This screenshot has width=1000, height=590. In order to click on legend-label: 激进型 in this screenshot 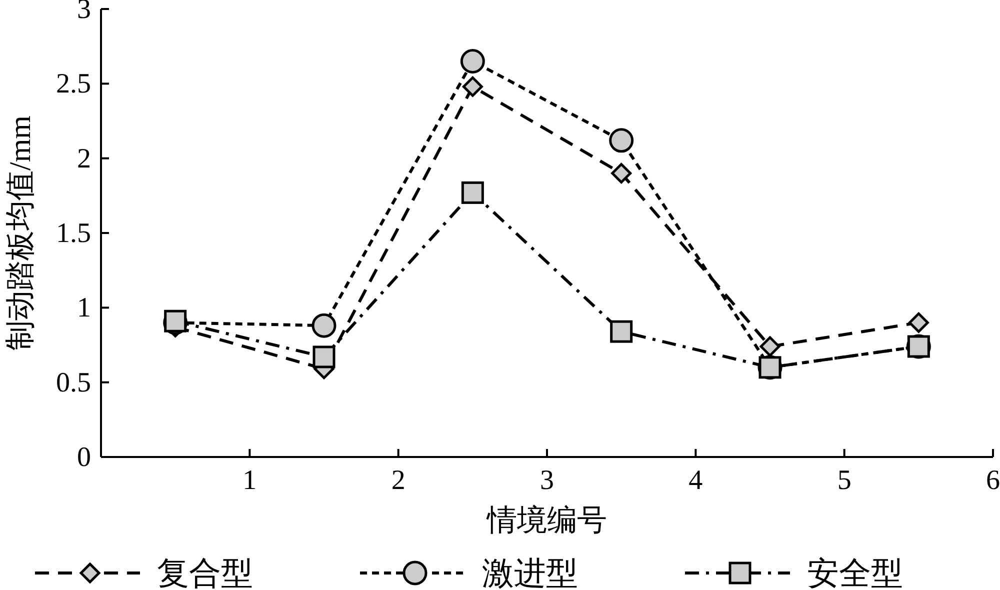, I will do `click(530, 572)`.